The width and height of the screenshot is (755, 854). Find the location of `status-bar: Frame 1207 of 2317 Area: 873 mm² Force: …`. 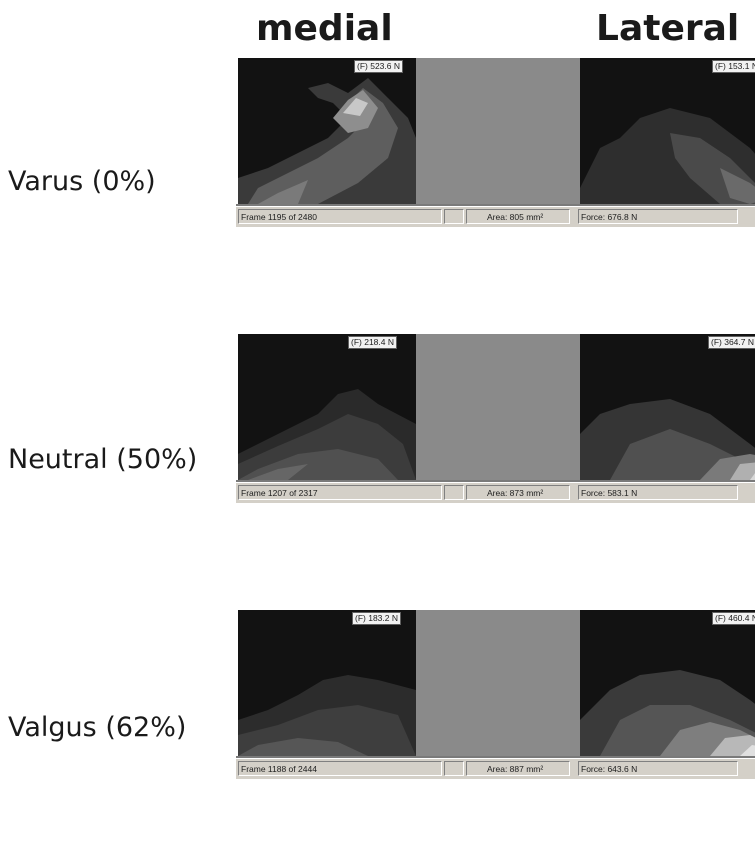

status-bar: Frame 1207 of 2317 Area: 873 mm² Force: … is located at coordinates (495, 492).